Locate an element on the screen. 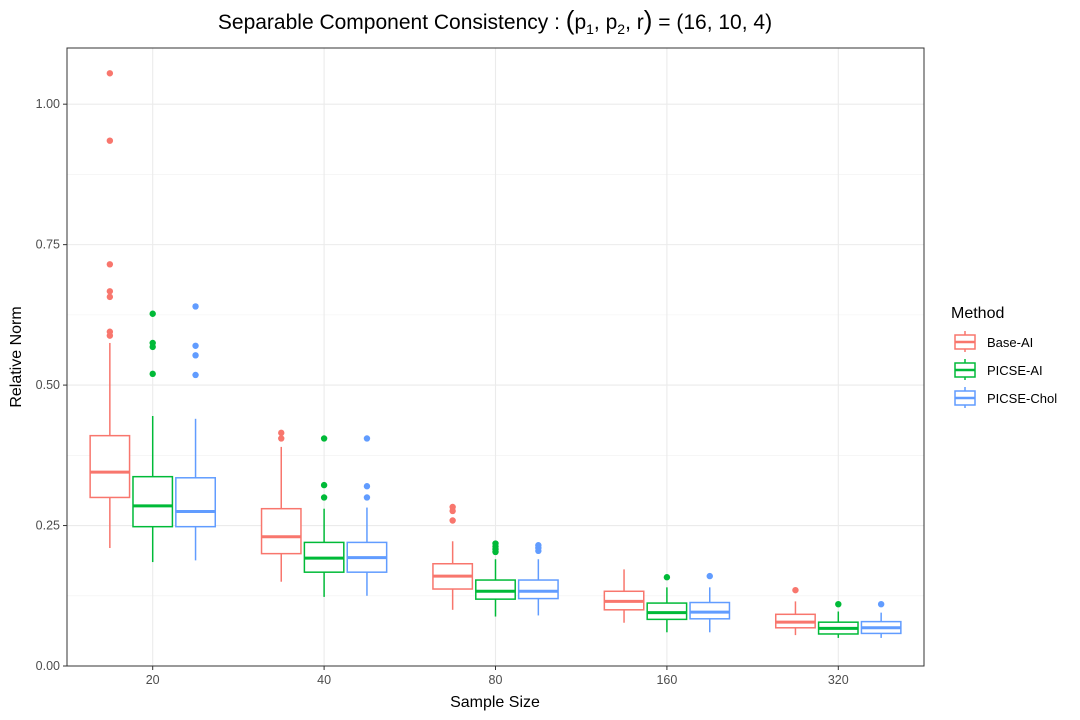 The image size is (1080, 720). x-tick-label: 40 is located at coordinates (324, 680).